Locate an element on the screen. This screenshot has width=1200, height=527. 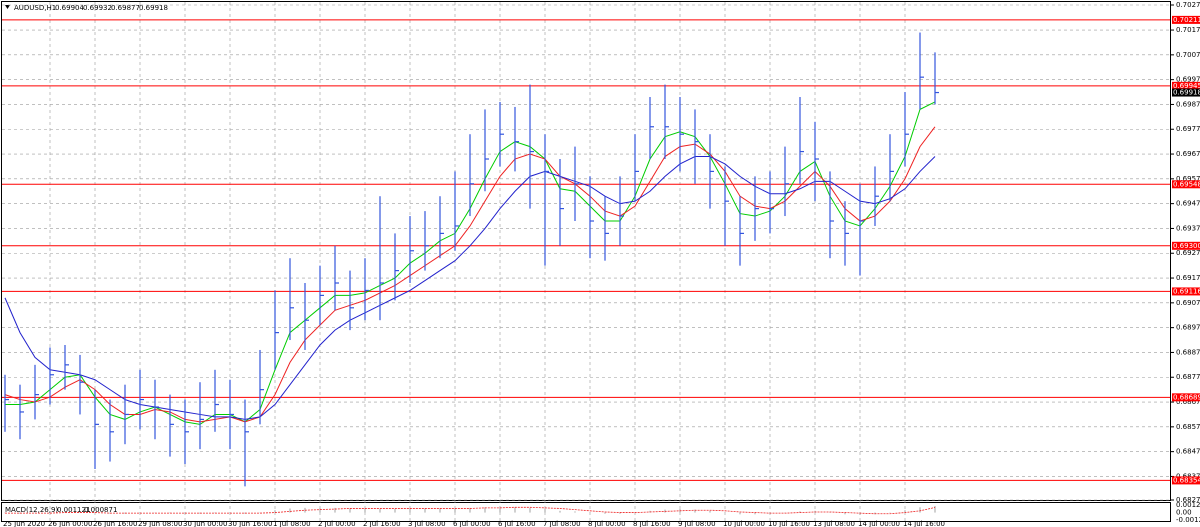
quote-value: 0.69877 is located at coordinates (125, 8).